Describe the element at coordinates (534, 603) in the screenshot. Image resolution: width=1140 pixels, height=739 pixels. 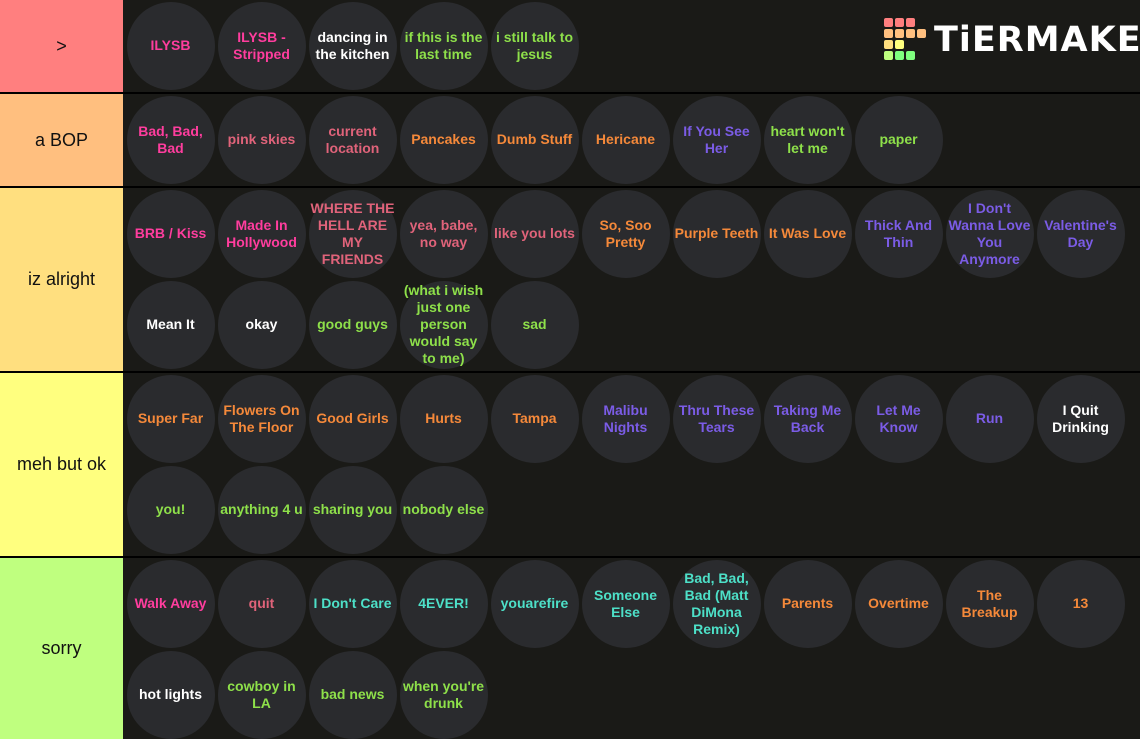
I see `tier-item: youarefire` at that location.